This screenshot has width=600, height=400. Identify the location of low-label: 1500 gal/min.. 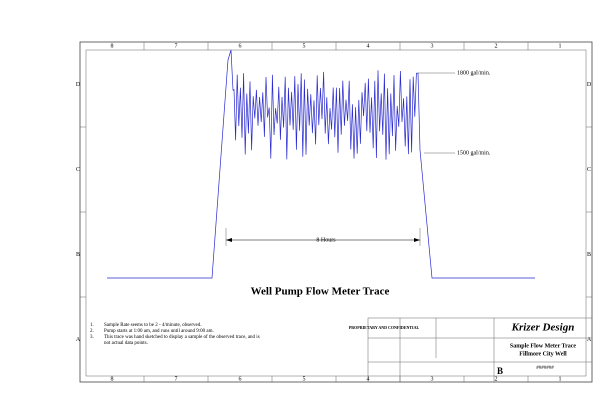
(474, 153).